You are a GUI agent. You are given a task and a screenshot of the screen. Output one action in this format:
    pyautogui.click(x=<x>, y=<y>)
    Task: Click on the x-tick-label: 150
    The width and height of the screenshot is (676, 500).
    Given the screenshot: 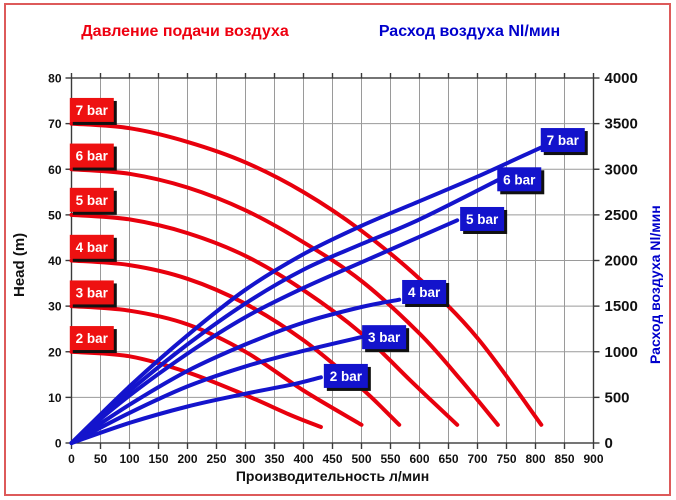 What is the action you would take?
    pyautogui.click(x=158, y=459)
    